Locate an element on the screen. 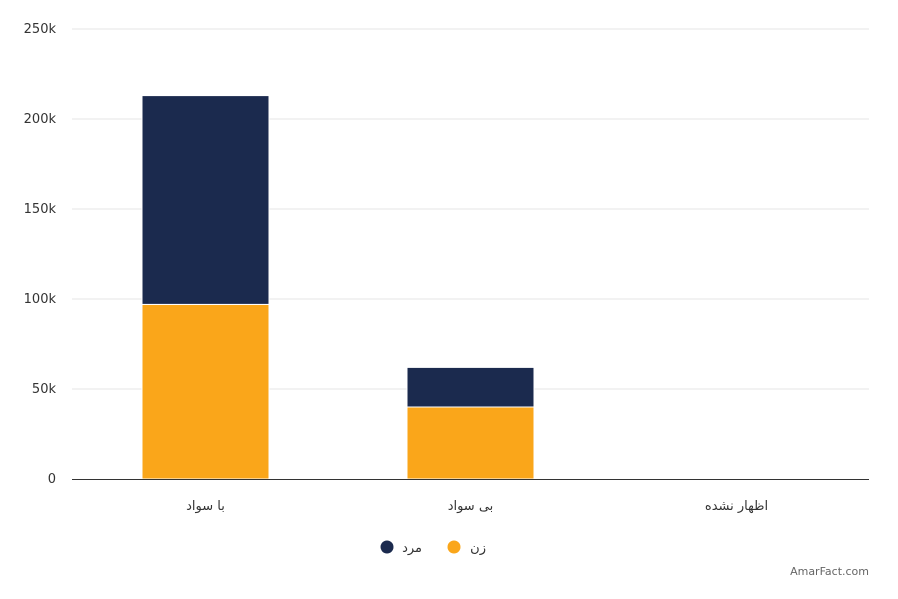 This screenshot has width=898, height=599. y-tick-label: 200k is located at coordinates (40, 119).